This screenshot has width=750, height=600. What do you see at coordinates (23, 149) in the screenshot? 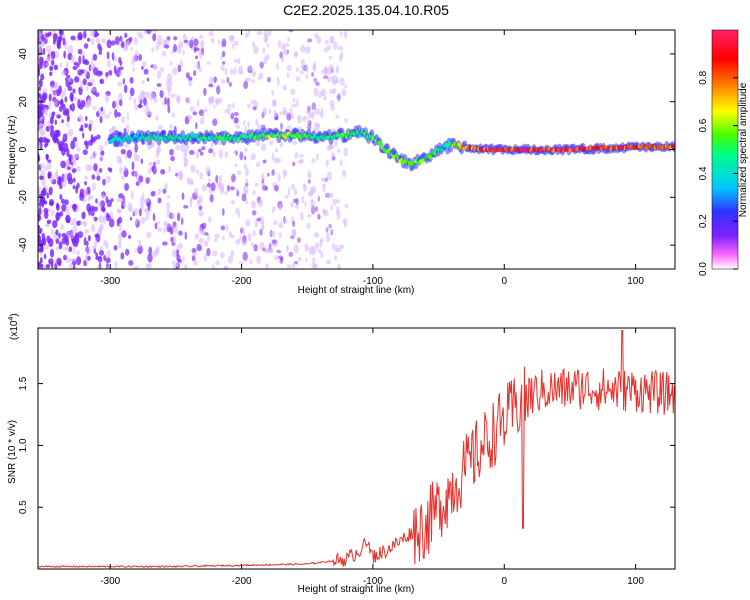
I see `y-tick-label: 0` at bounding box center [23, 149].